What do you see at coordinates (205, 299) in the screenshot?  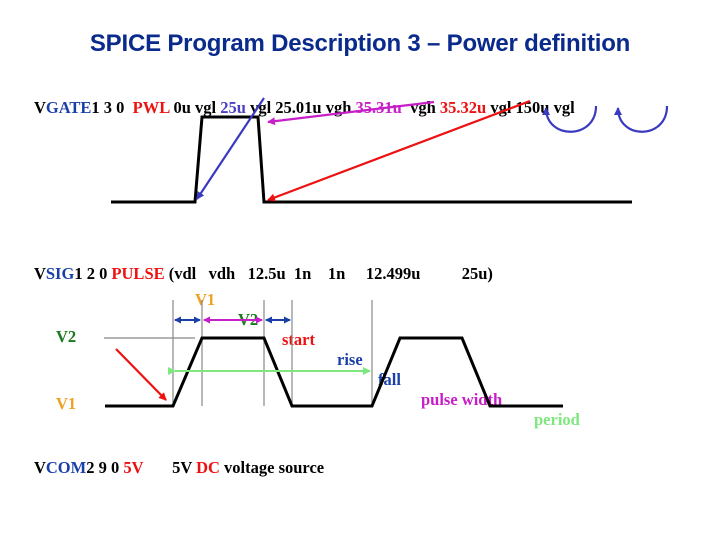 I see `label-v1: V1` at bounding box center [205, 299].